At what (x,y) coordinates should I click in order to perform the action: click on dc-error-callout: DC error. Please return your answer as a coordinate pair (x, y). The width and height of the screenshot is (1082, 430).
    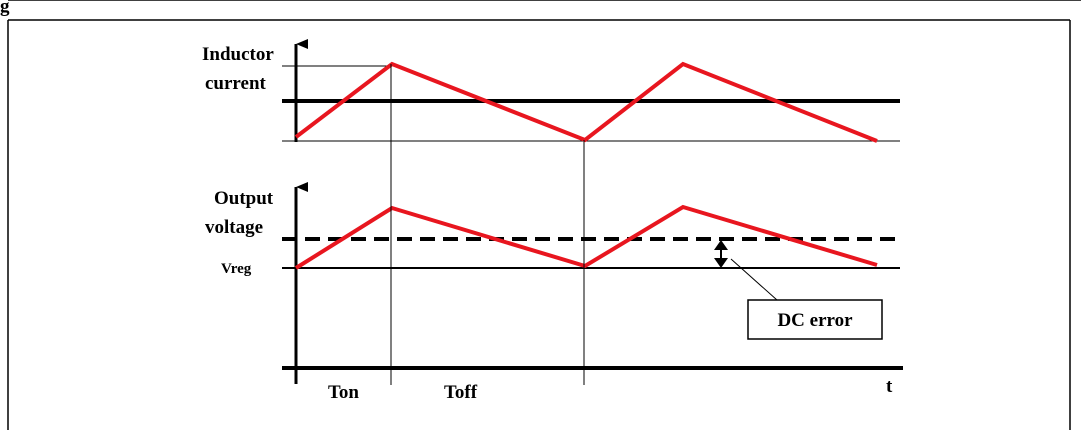
    Looking at the image, I should click on (798, 290).